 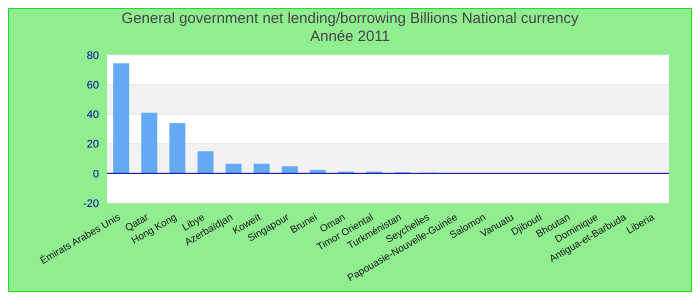 What do you see at coordinates (91, 204) in the screenshot?
I see `y-tick-label: -20` at bounding box center [91, 204].